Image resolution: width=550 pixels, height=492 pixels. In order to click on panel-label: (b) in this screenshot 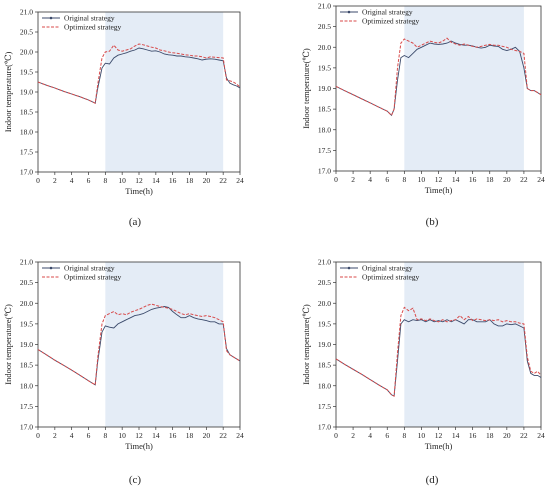, I will do `click(432, 222)`.